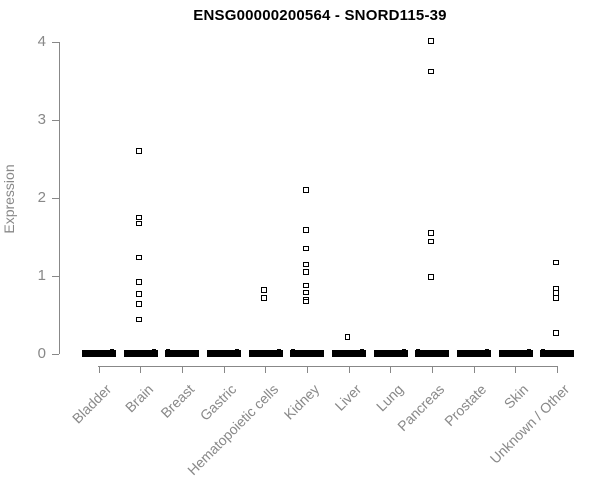  What do you see at coordinates (41, 119) in the screenshot?
I see `y-tick-label: 3` at bounding box center [41, 119].